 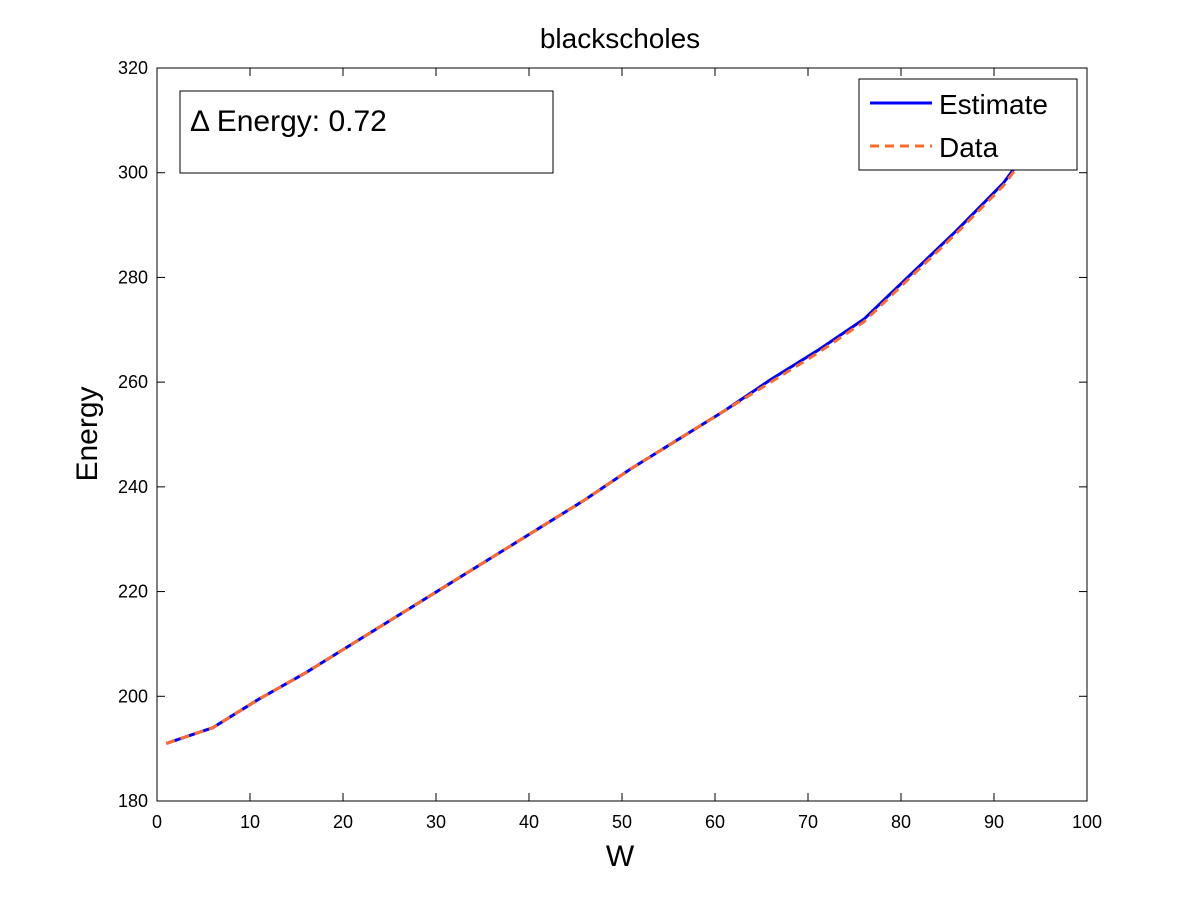 What do you see at coordinates (620, 38) in the screenshot?
I see `chart-title: blackscholes` at bounding box center [620, 38].